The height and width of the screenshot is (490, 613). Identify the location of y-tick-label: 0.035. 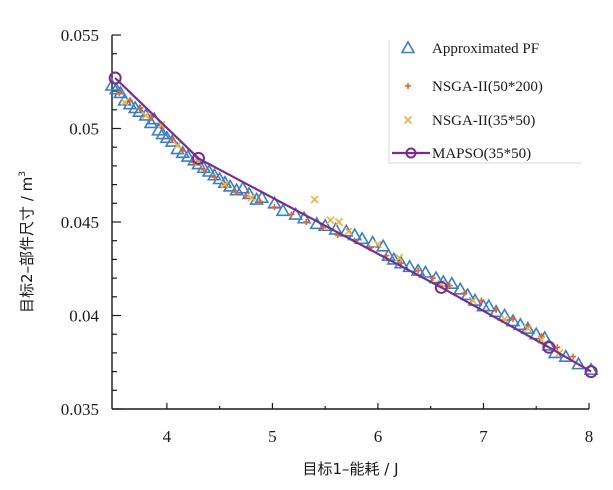
(80, 409).